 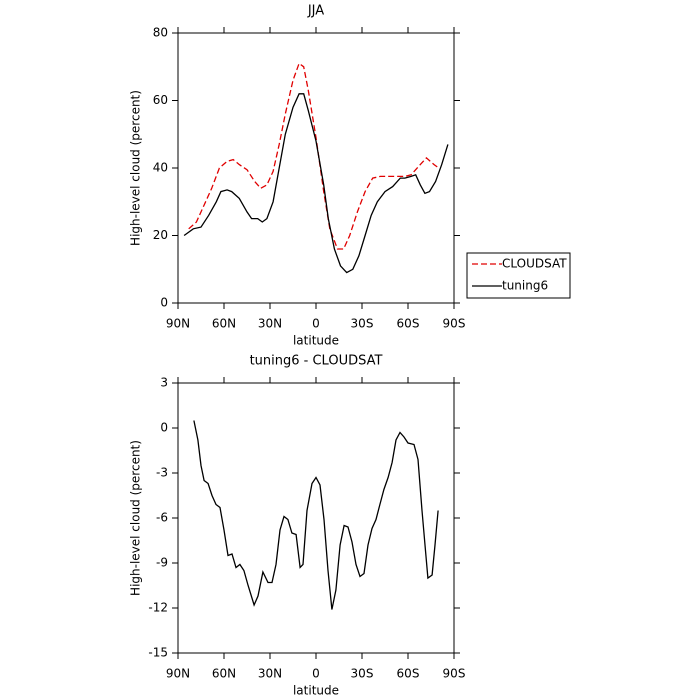 I want to click on y-tick-label: -9, so click(x=162, y=563).